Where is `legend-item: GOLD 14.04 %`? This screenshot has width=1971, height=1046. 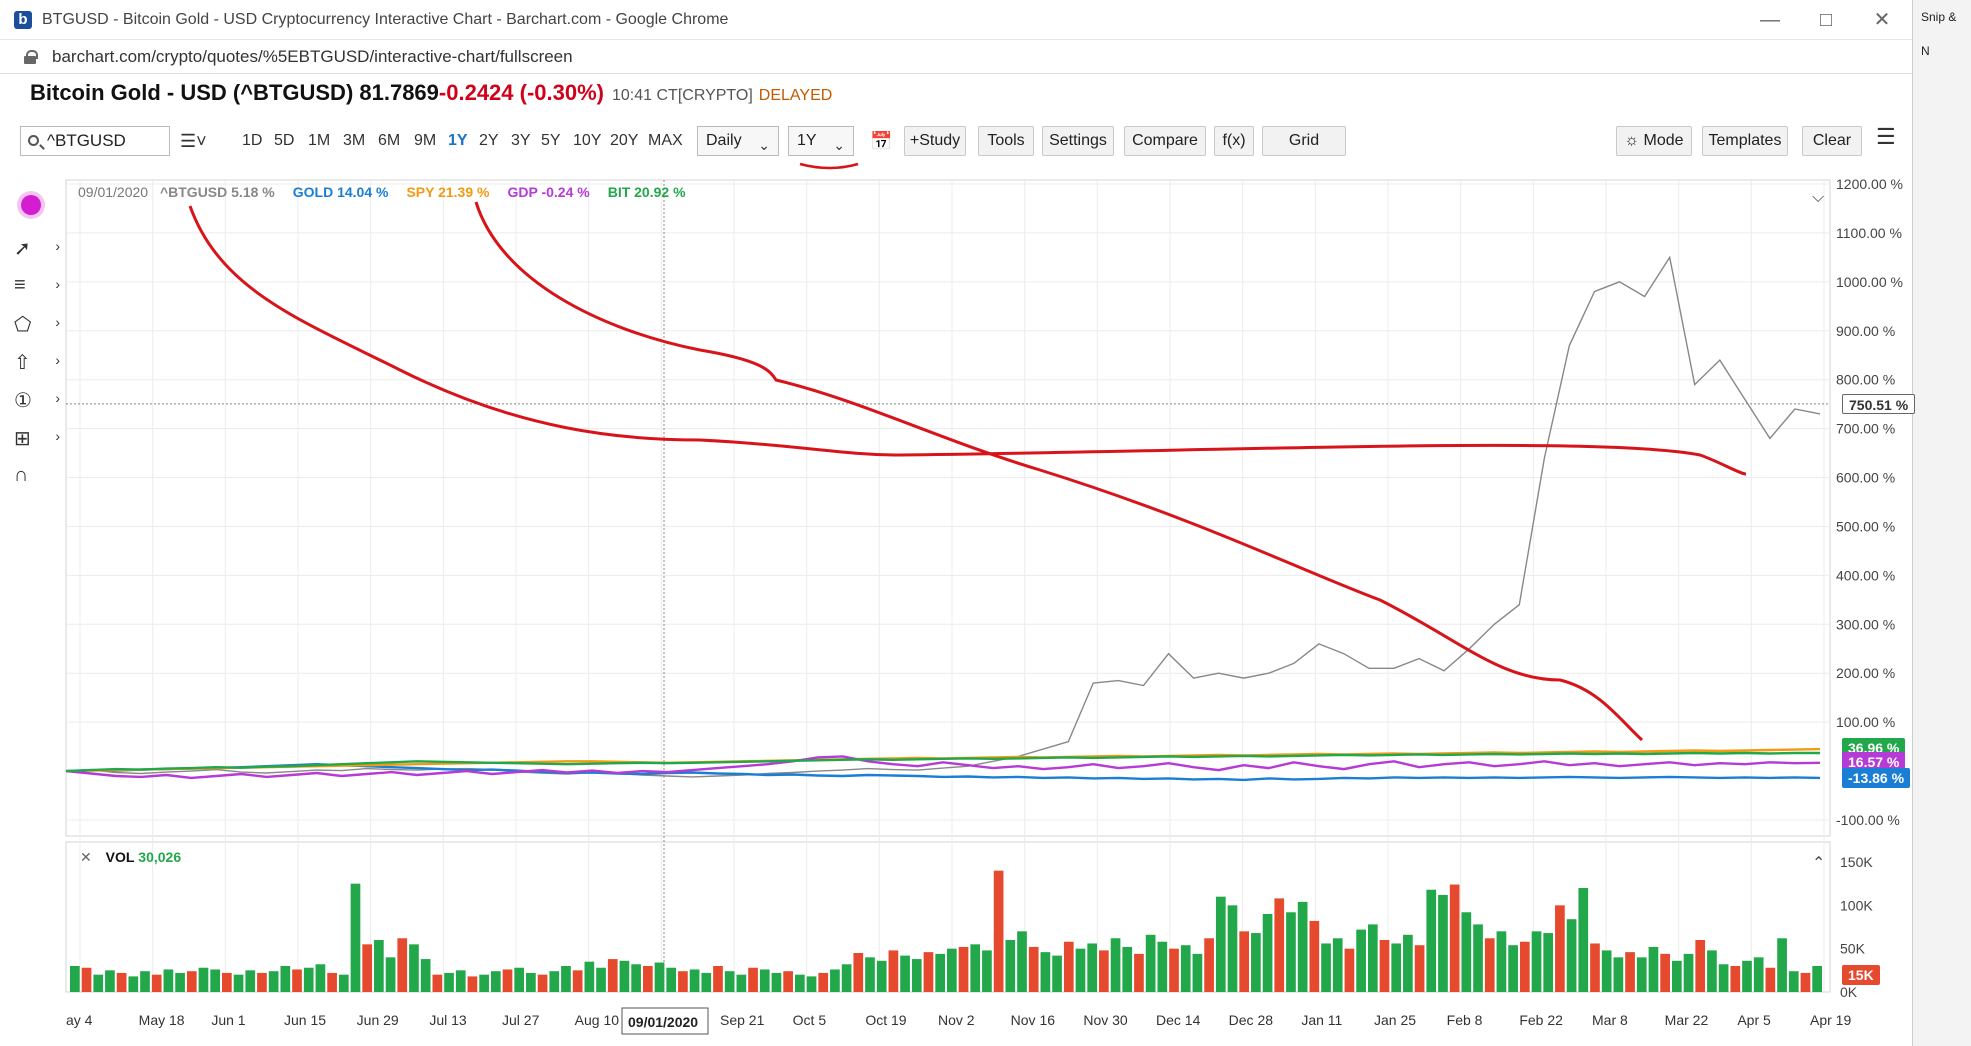
legend-item: GOLD 14.04 % is located at coordinates (340, 192).